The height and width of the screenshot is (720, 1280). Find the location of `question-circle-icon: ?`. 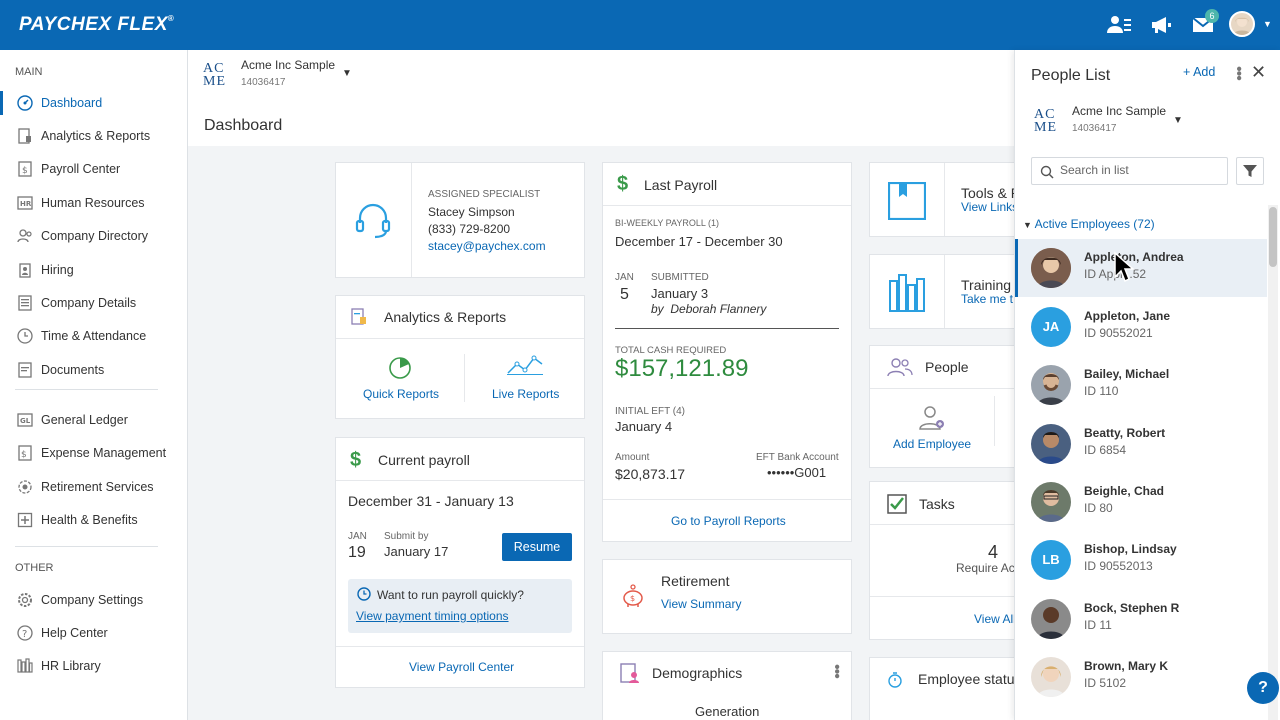

question-circle-icon: ? is located at coordinates (25, 633).